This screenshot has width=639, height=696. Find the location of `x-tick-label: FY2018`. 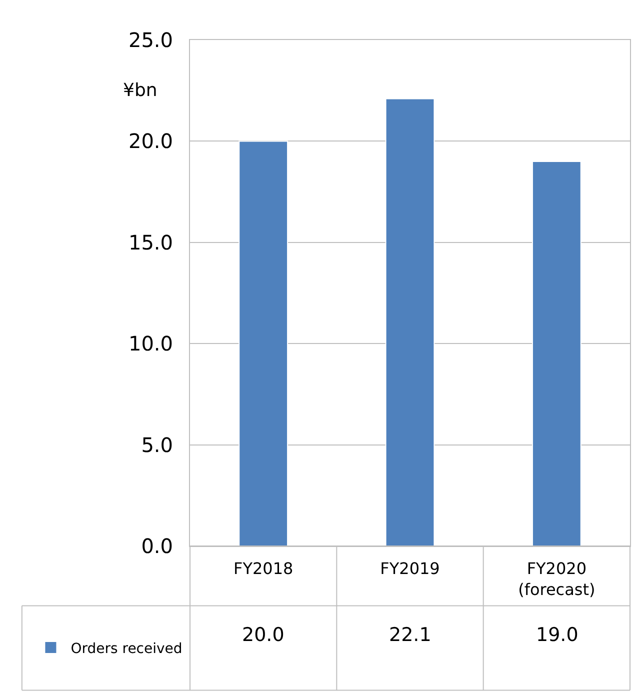

x-tick-label: FY2018 is located at coordinates (263, 568).